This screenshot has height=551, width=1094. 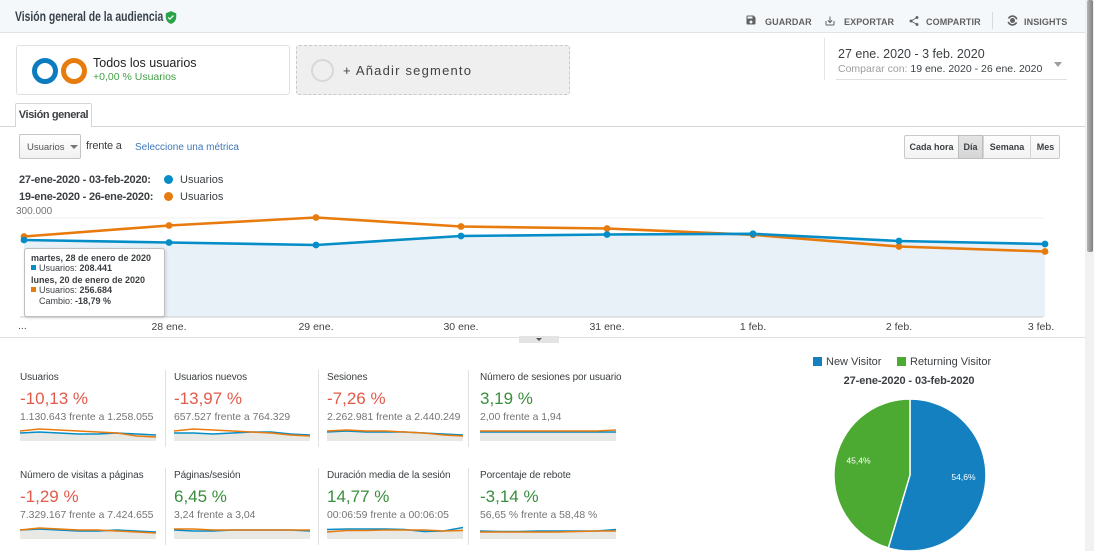 What do you see at coordinates (858, 461) in the screenshot?
I see `svg-text: 45,4%` at bounding box center [858, 461].